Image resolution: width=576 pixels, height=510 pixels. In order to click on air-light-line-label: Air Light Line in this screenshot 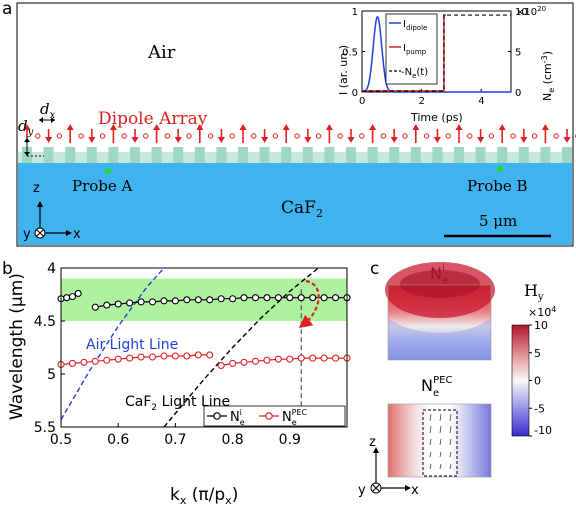, I will do `click(132, 345)`.